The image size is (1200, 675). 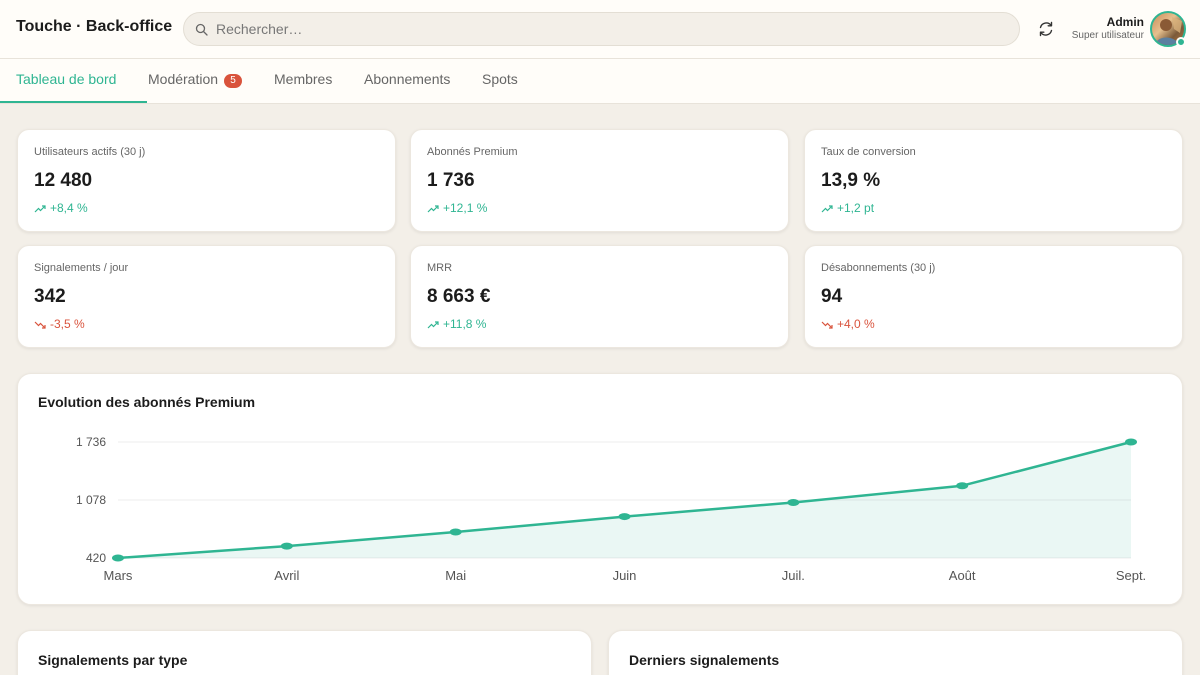 What do you see at coordinates (455, 575) in the screenshot?
I see `x-tick-label: Mai` at bounding box center [455, 575].